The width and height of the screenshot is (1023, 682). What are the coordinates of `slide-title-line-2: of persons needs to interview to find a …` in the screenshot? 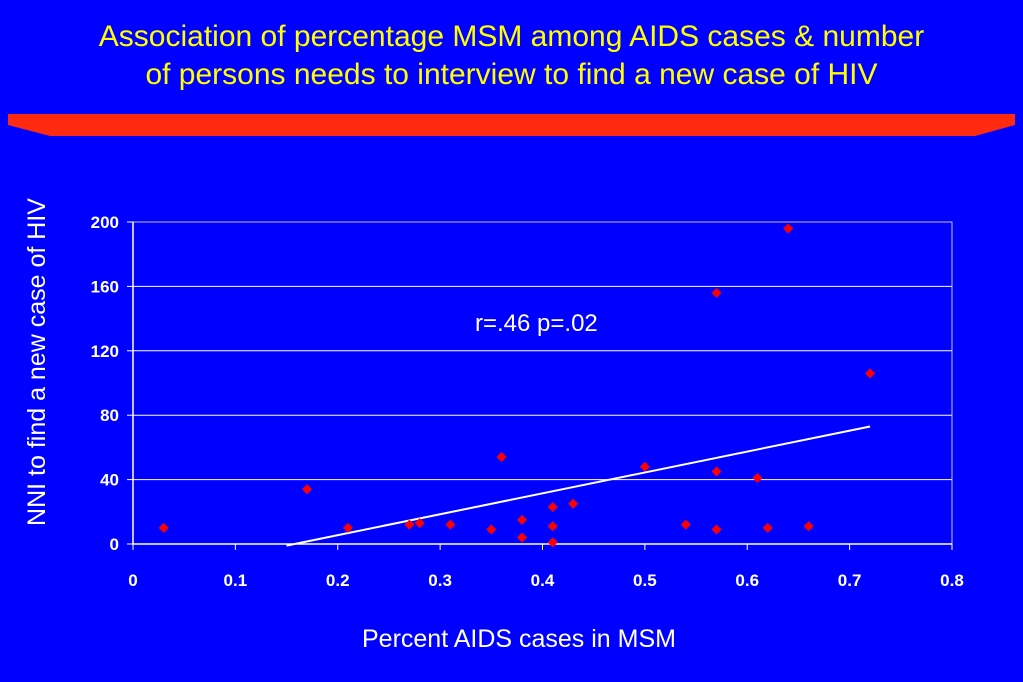 It's located at (511, 74).